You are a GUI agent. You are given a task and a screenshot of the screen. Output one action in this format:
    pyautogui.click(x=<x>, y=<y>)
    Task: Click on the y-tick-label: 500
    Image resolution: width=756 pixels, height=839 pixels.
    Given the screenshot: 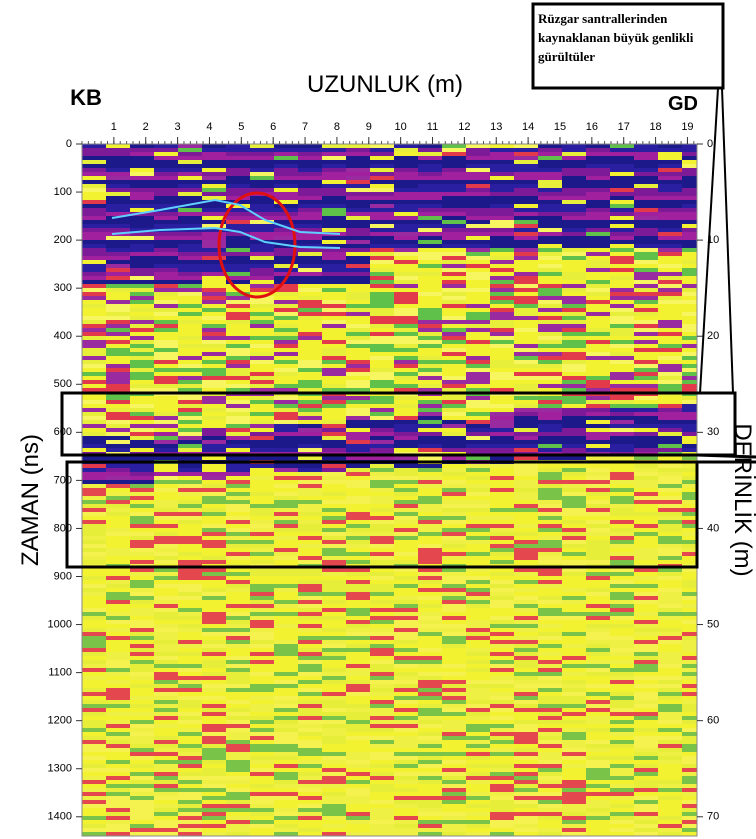 What is the action you would take?
    pyautogui.click(x=63, y=384)
    